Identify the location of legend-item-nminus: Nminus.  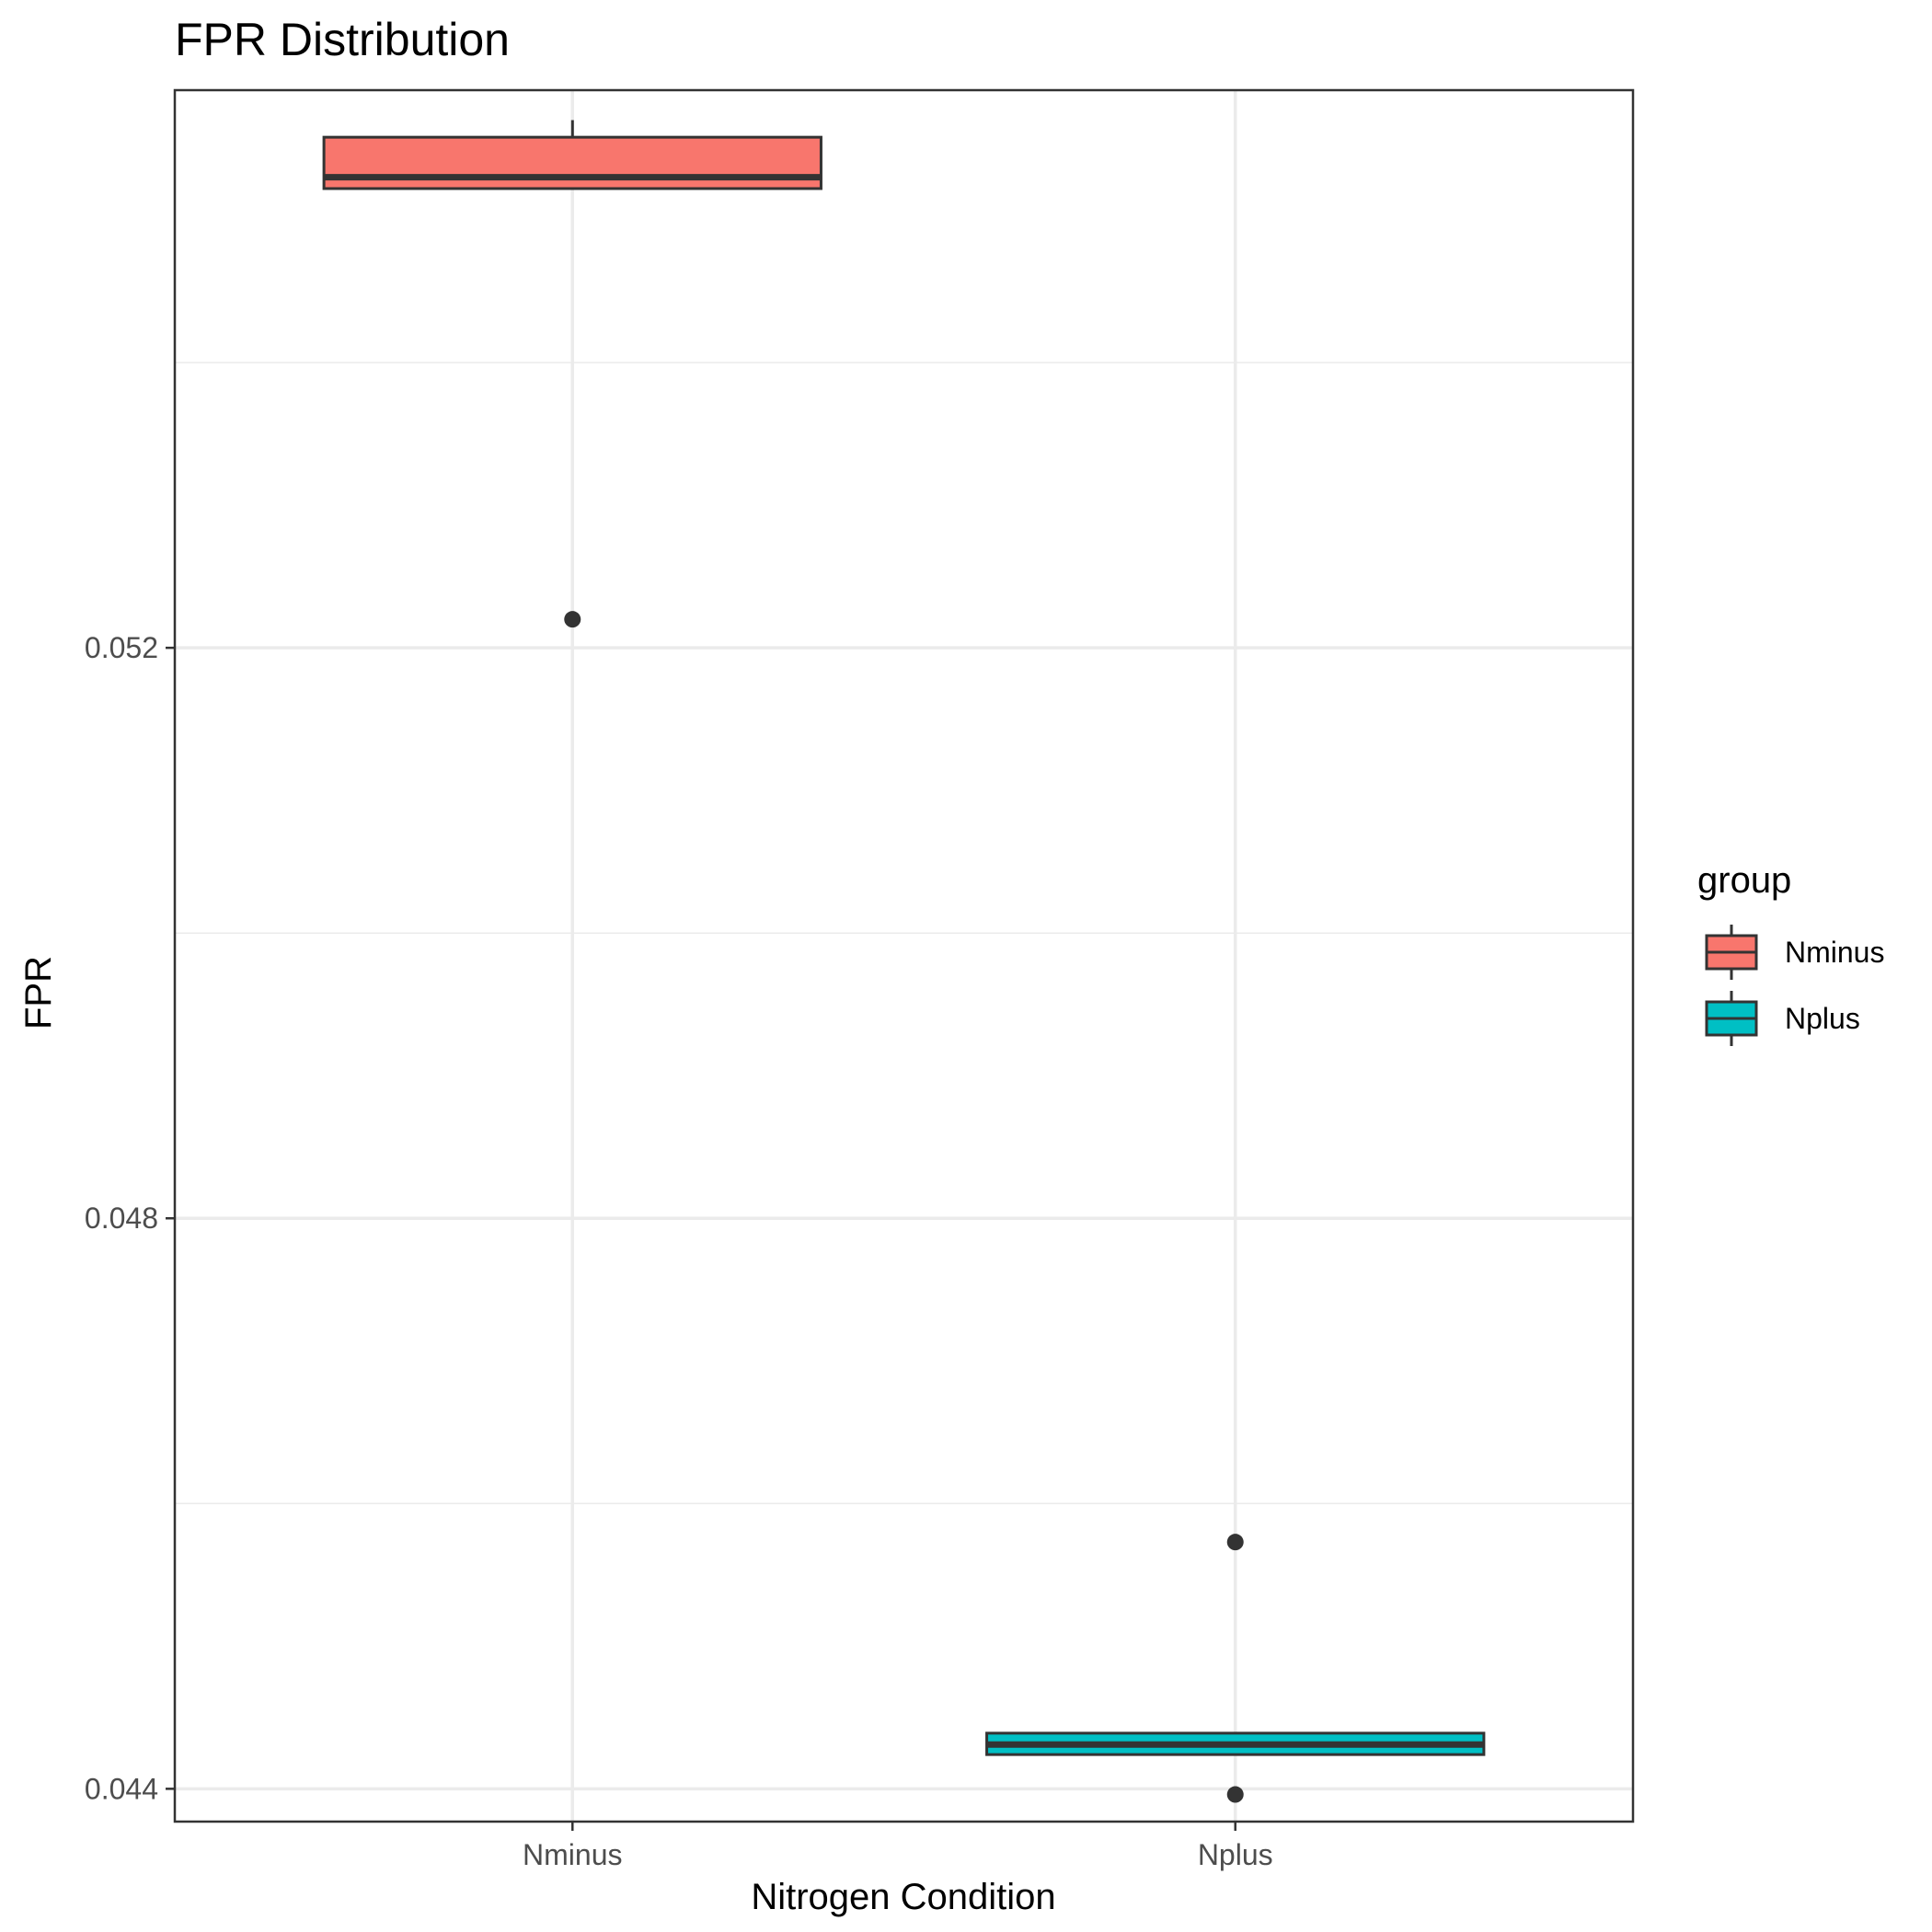
(1794, 952).